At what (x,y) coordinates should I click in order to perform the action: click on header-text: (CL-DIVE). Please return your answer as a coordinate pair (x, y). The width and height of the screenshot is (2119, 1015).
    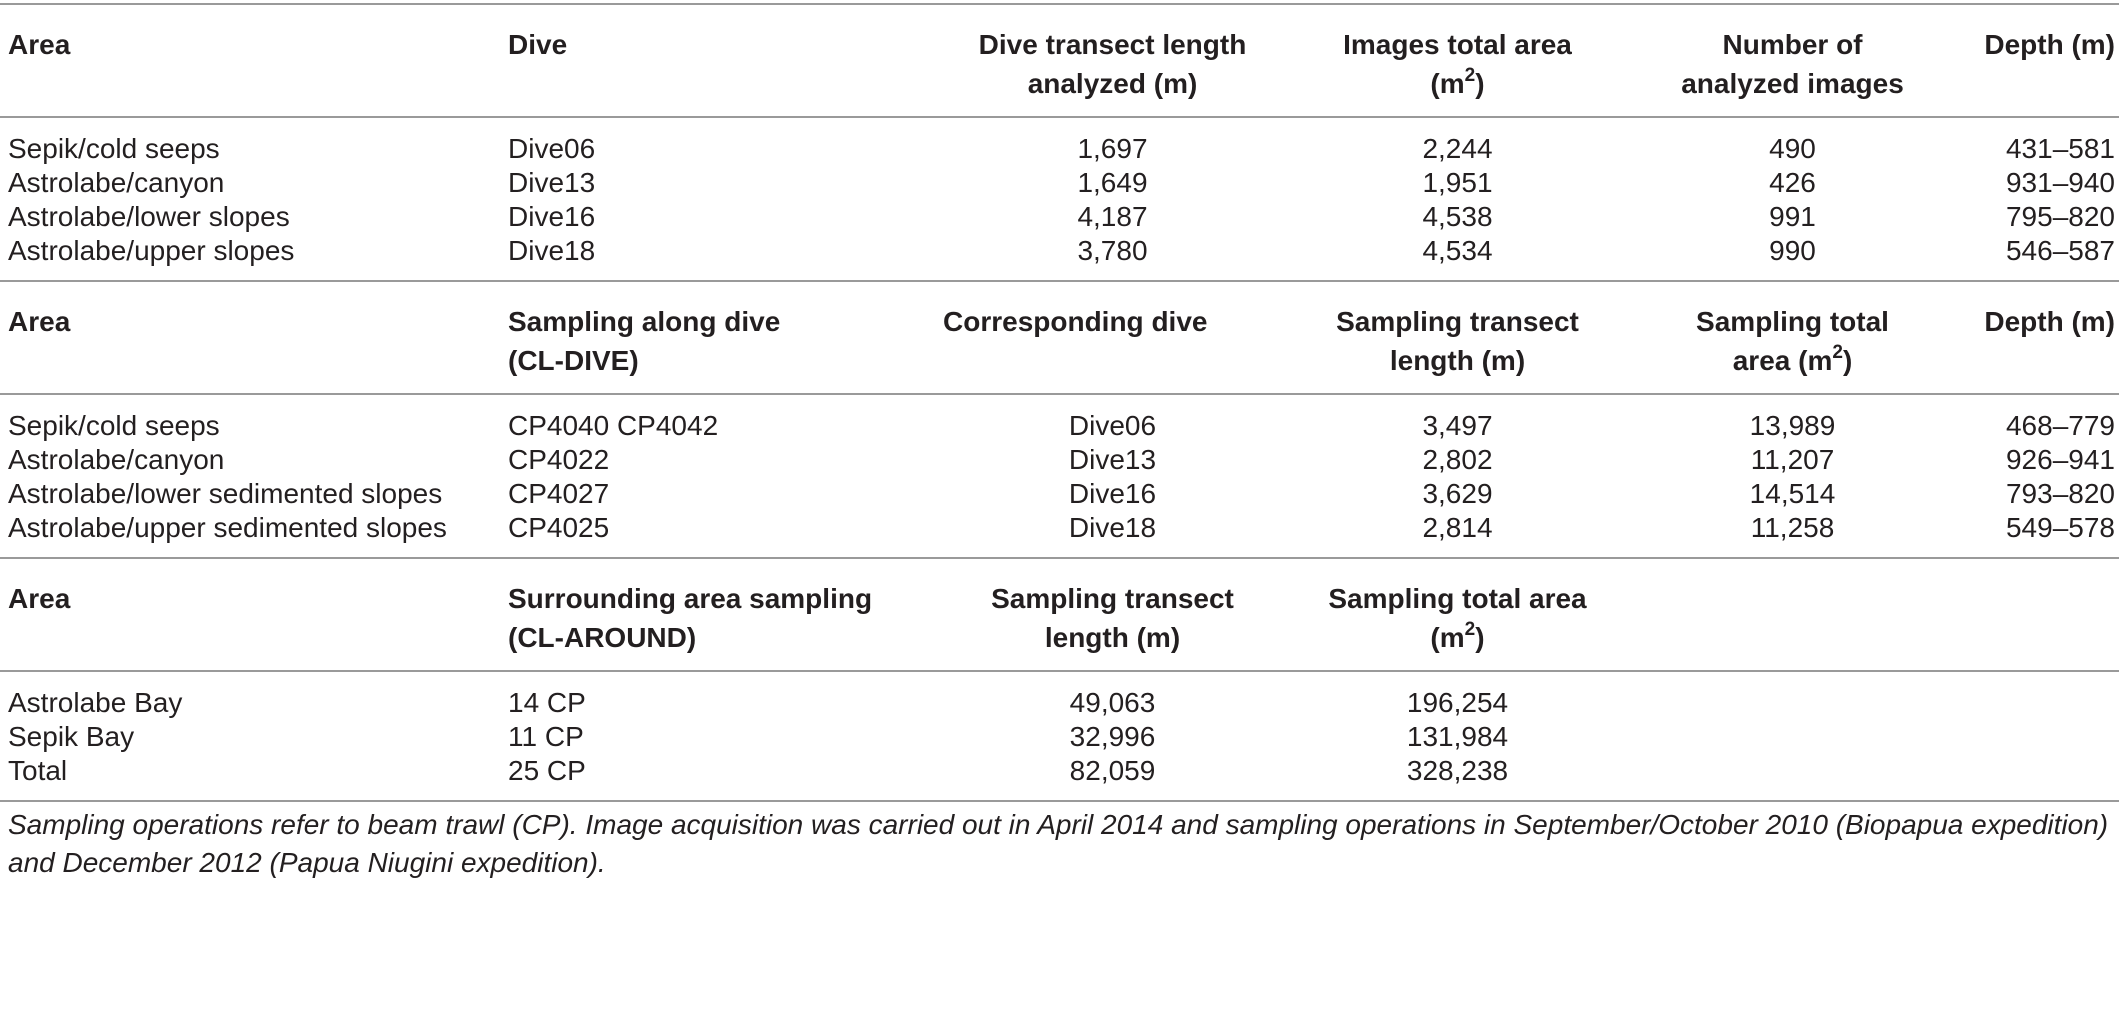
    Looking at the image, I should click on (573, 360).